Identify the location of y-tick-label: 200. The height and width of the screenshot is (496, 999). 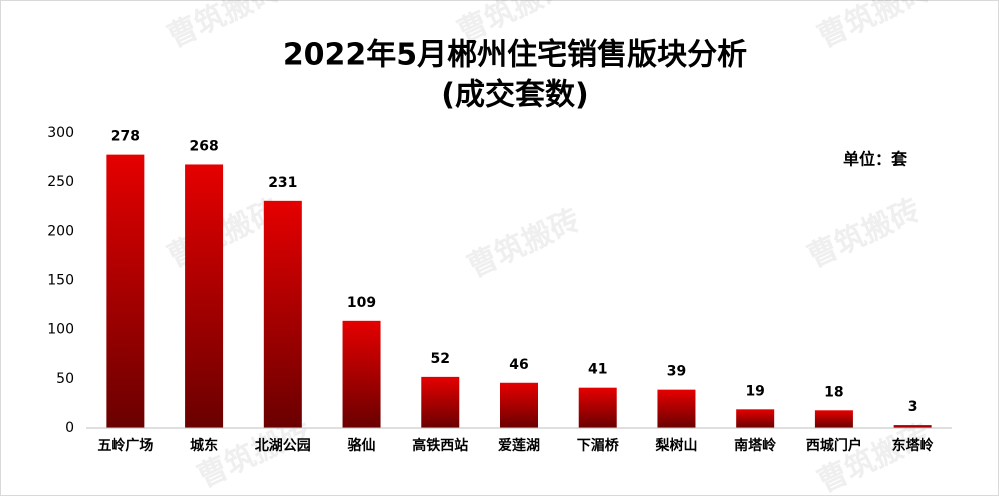
(60, 231).